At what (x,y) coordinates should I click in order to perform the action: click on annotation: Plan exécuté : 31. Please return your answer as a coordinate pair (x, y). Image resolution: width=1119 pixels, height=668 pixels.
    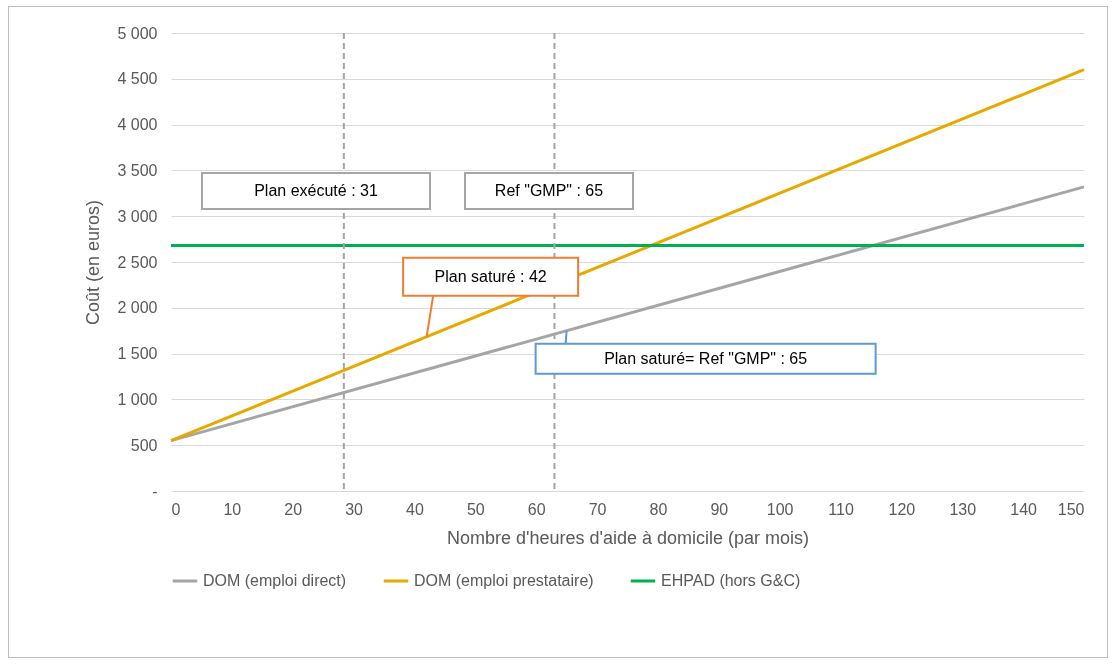
    Looking at the image, I should click on (316, 190).